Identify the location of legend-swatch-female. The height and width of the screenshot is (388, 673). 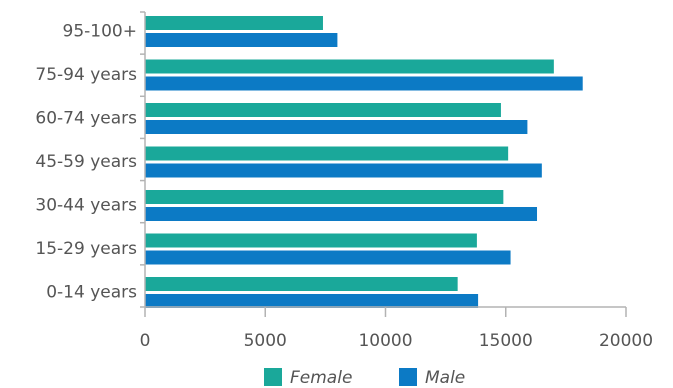
(273, 377).